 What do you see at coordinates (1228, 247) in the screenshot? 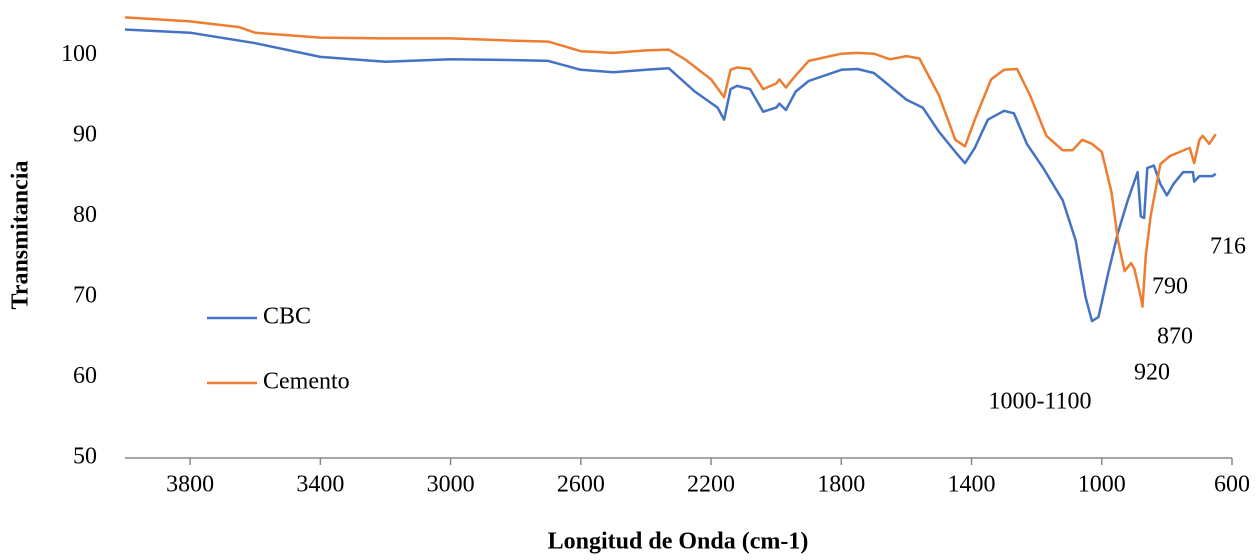
I see `annotation: 716` at bounding box center [1228, 247].